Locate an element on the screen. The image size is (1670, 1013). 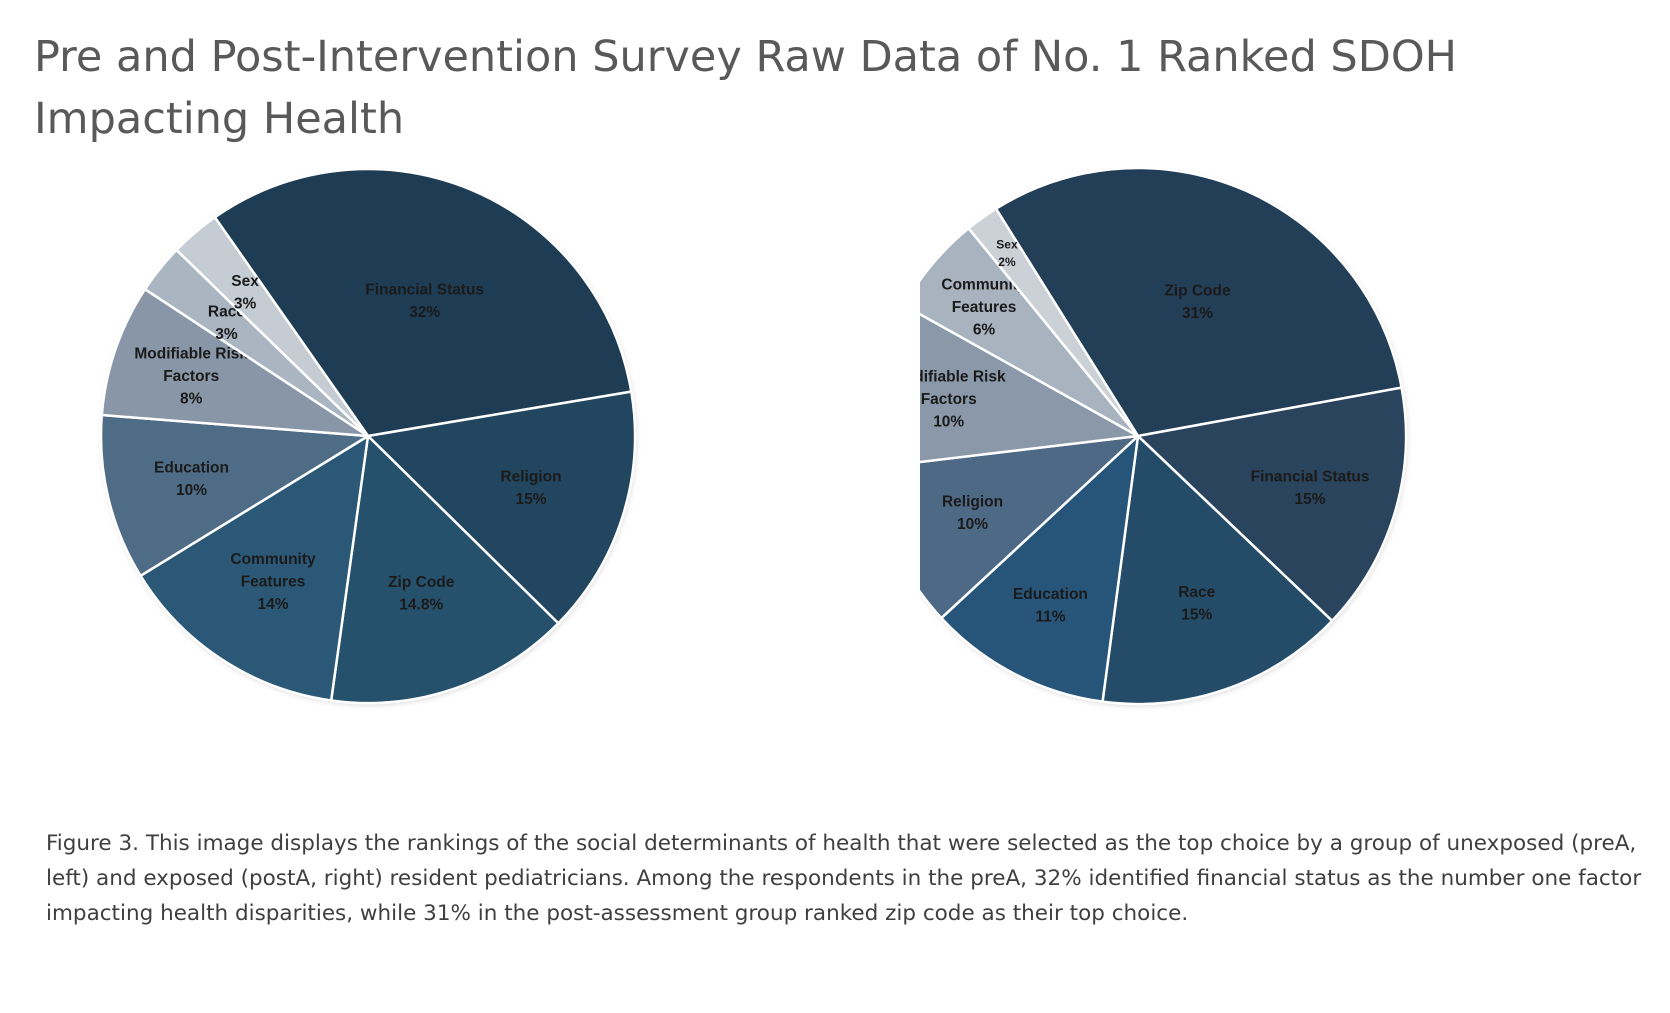
pie-label-modifiable-risk-factors: Modifiable Risk Factors 8% is located at coordinates (191, 376).